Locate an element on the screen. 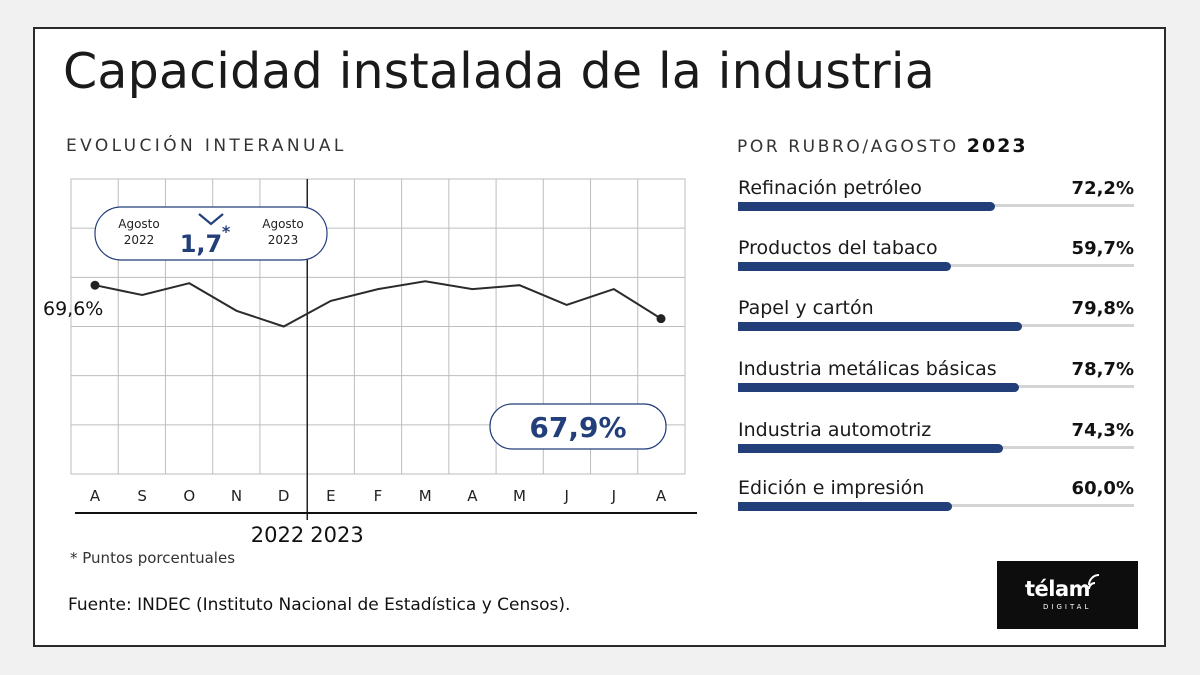  comparison-pill is located at coordinates (211, 233).